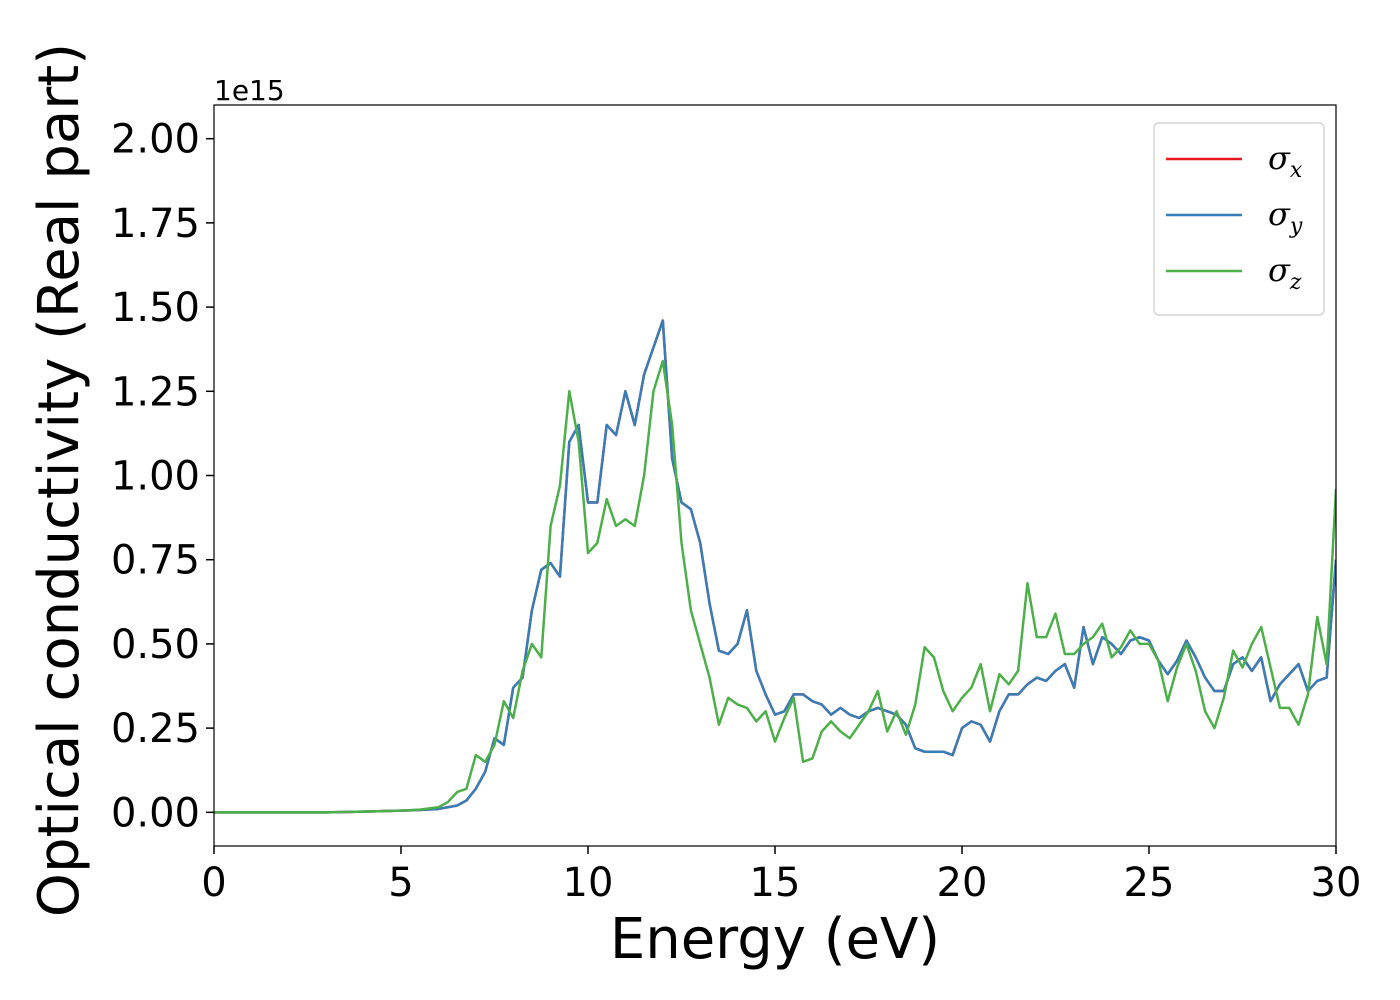 Image resolution: width=1400 pixels, height=1000 pixels. Describe the element at coordinates (59, 480) in the screenshot. I see `y-axis-label: Optical conductivity (Real part)` at that location.